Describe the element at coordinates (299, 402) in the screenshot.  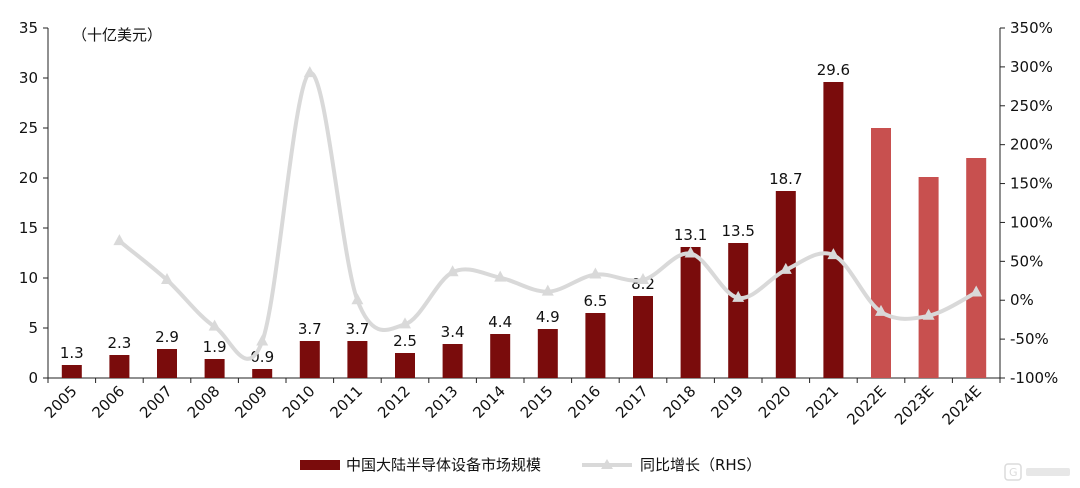
I see `x-tick-label: 2010` at that location.